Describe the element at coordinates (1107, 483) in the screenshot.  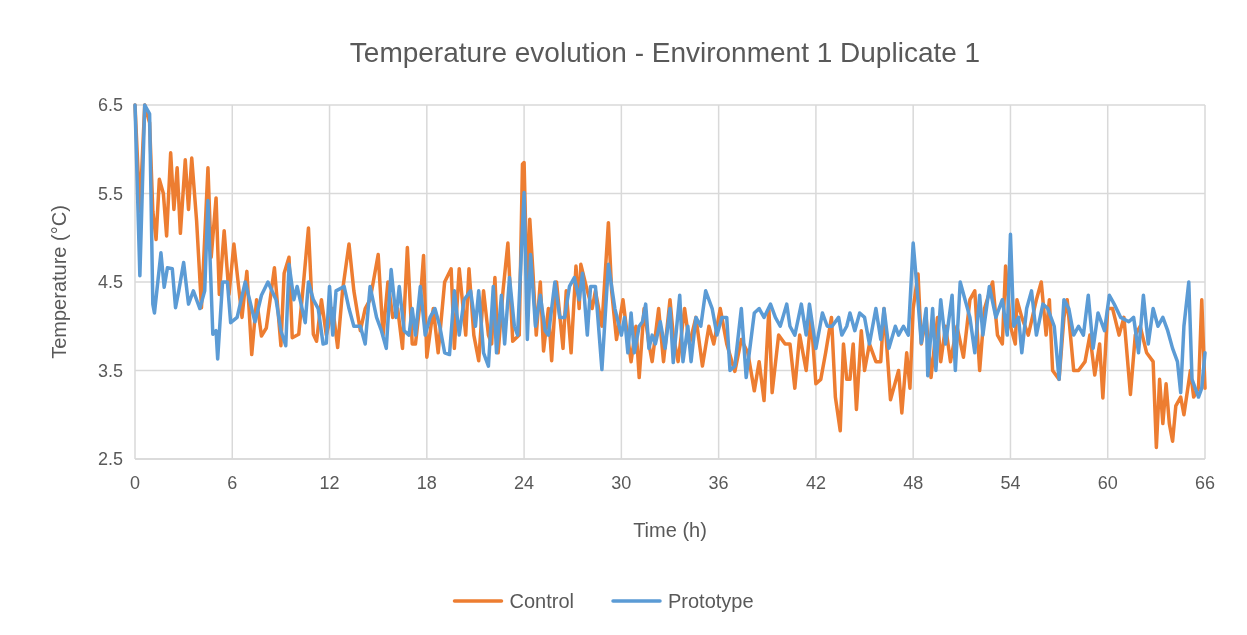
I see `x-tick-label: 60` at that location.